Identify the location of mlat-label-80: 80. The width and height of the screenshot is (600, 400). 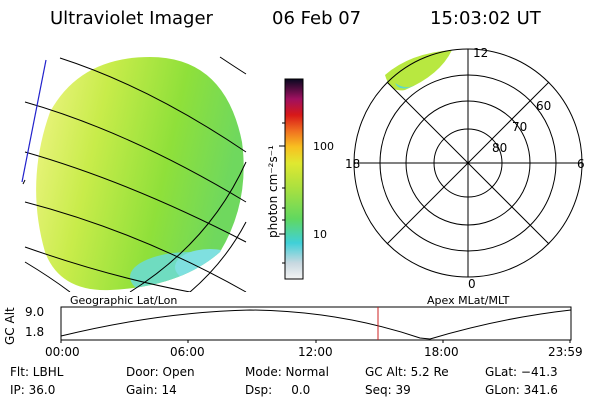
(500, 148).